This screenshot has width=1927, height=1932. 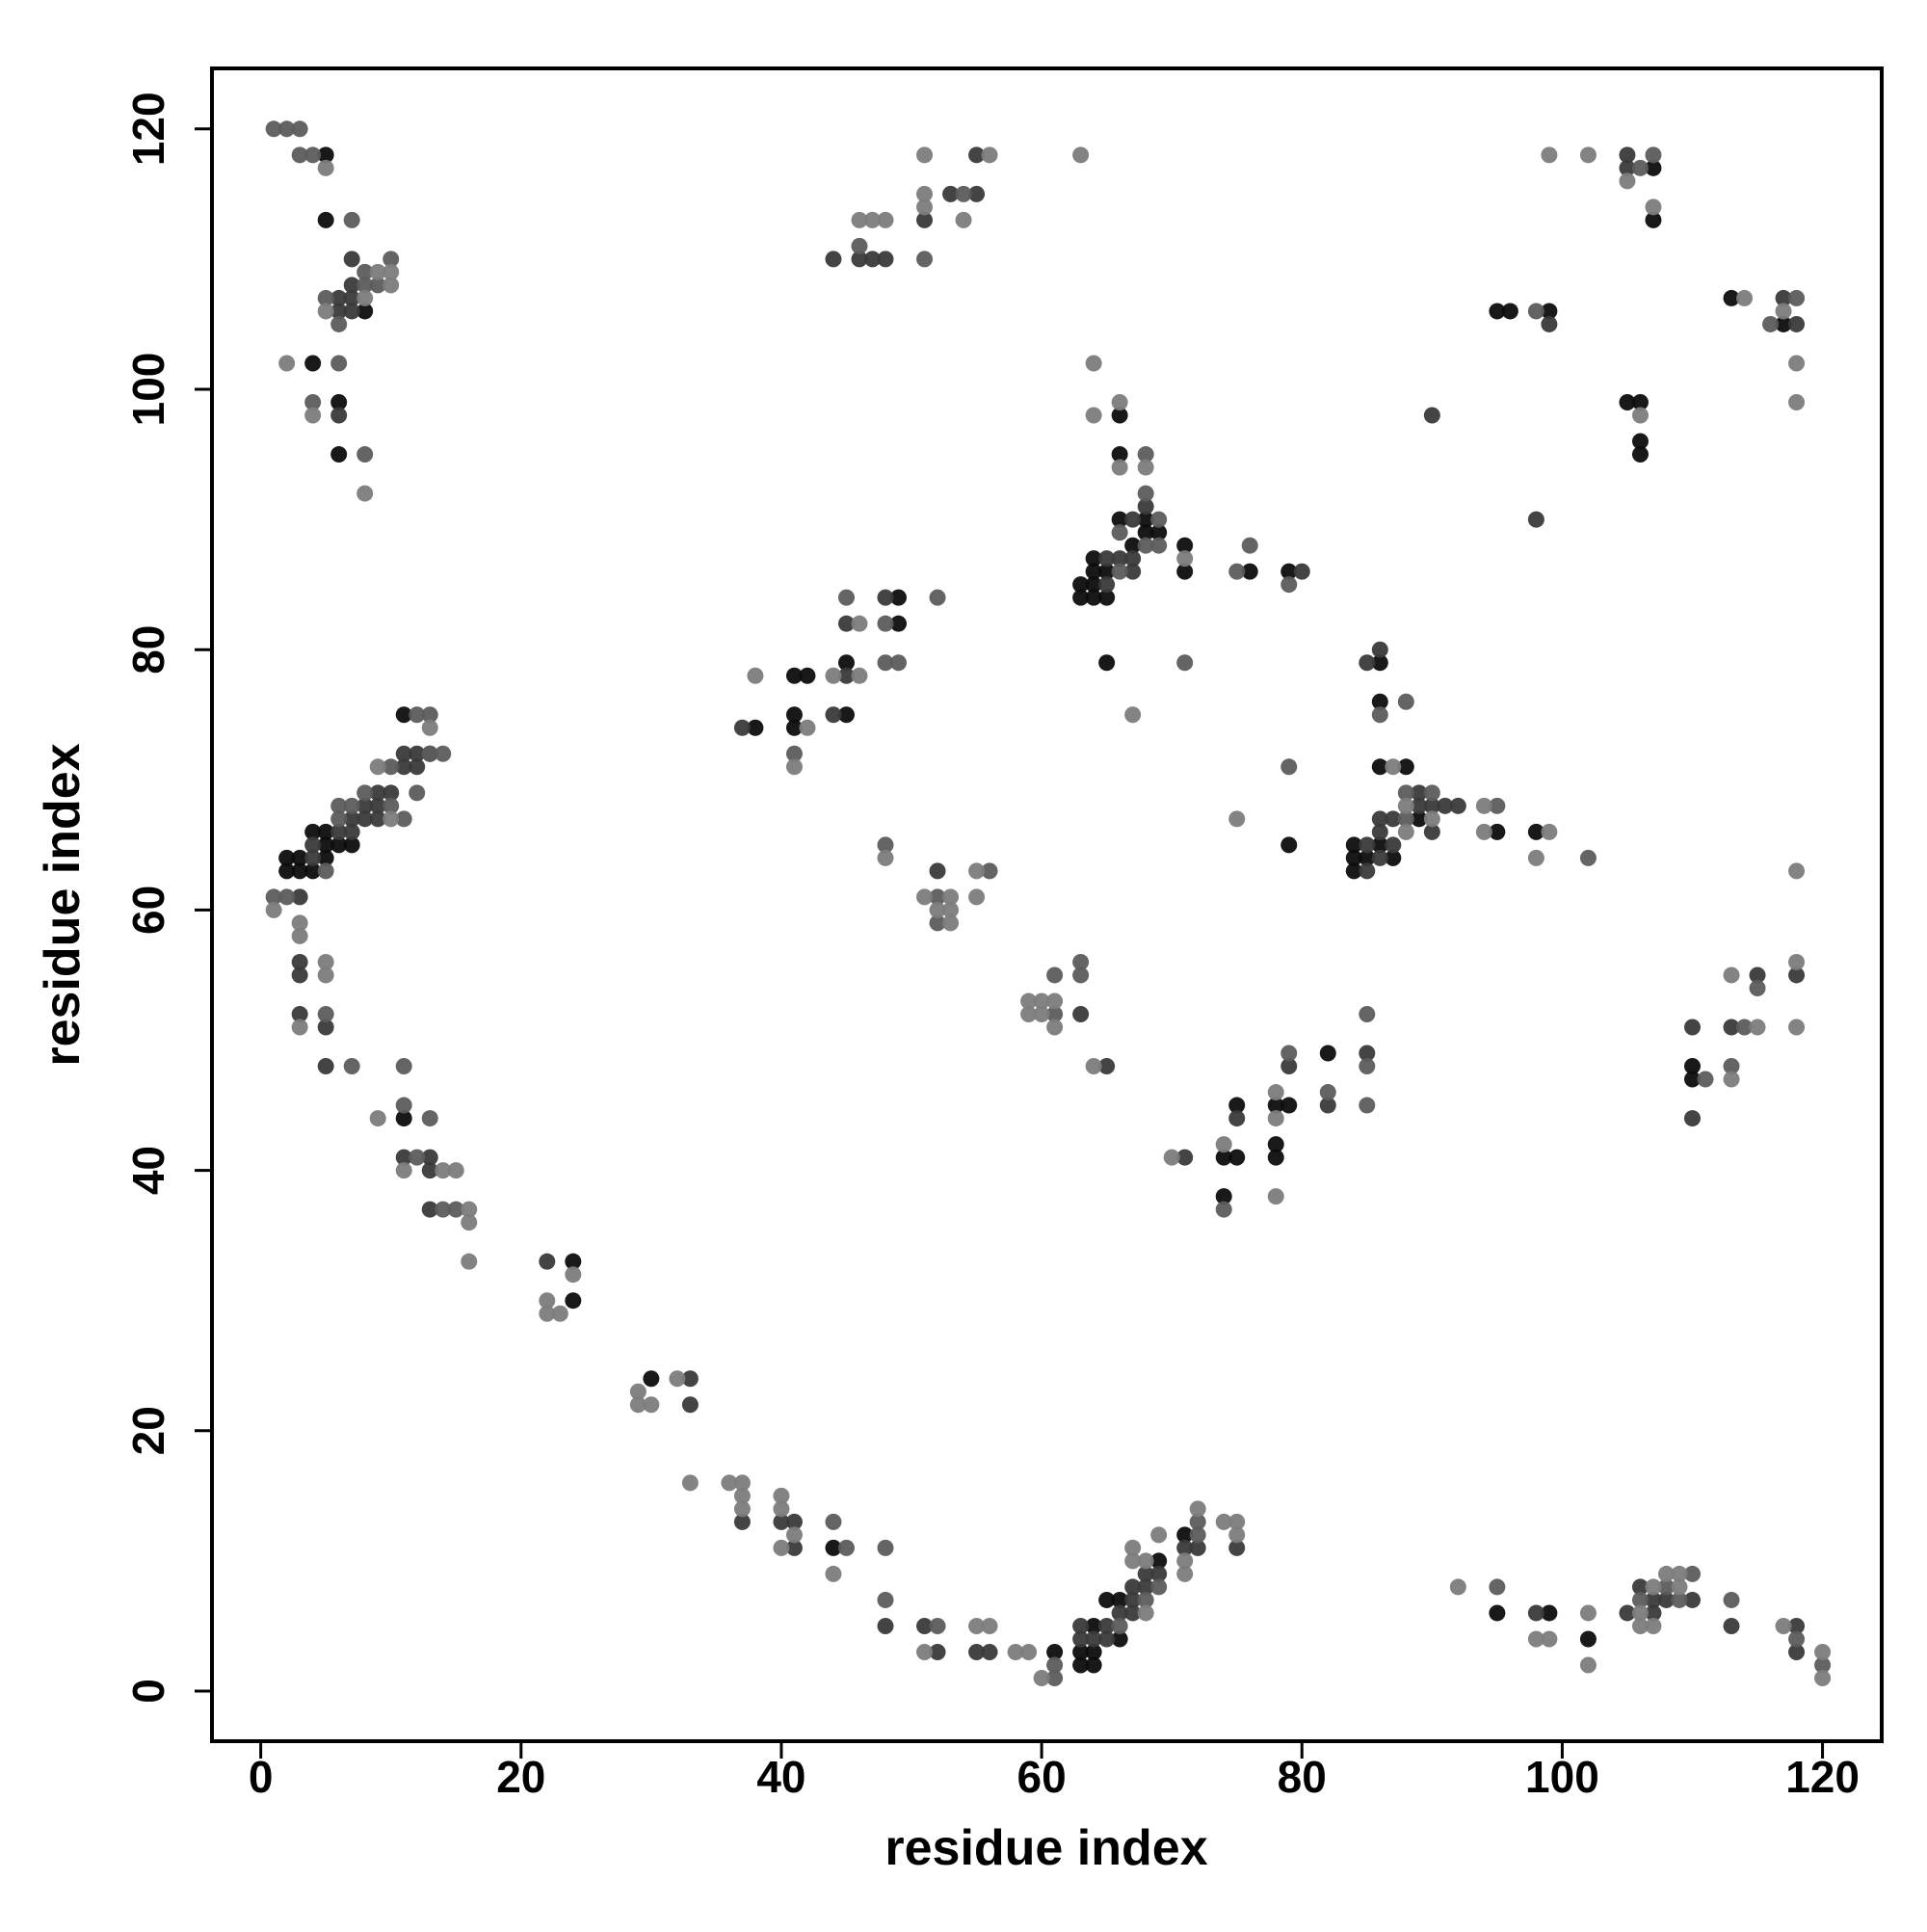 What do you see at coordinates (780, 1777) in the screenshot?
I see `x-tick-label: 40` at bounding box center [780, 1777].